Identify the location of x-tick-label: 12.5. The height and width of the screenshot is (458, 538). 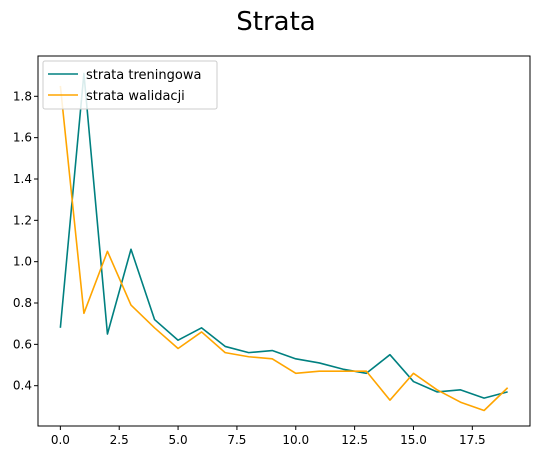
(354, 440).